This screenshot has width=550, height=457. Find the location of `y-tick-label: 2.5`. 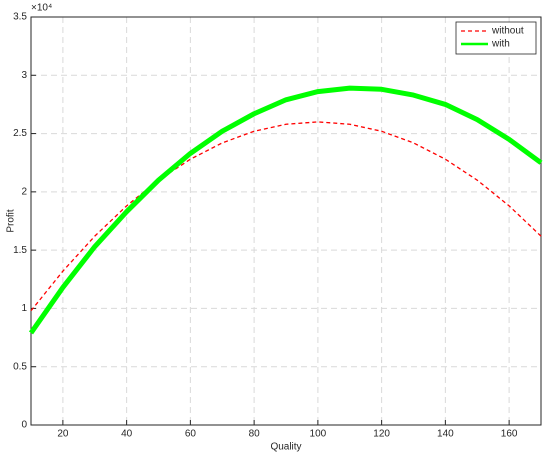

y-tick-label: 2.5 is located at coordinates (20, 133).